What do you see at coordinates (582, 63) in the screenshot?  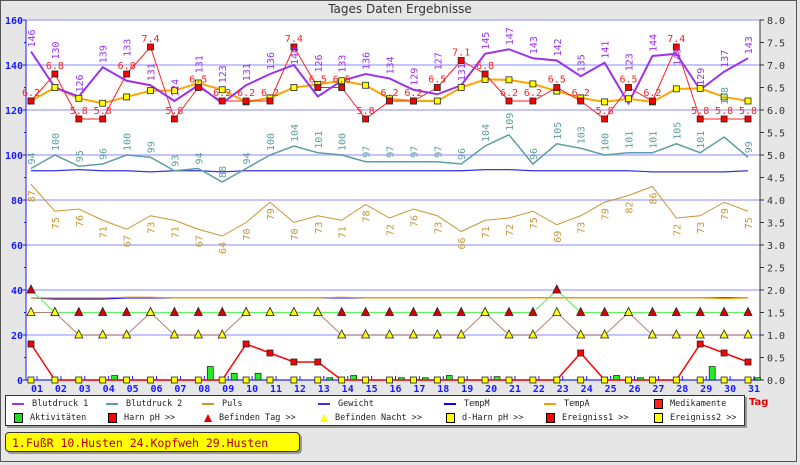 I see `value-label-blutdruck-1: 135` at bounding box center [582, 63].